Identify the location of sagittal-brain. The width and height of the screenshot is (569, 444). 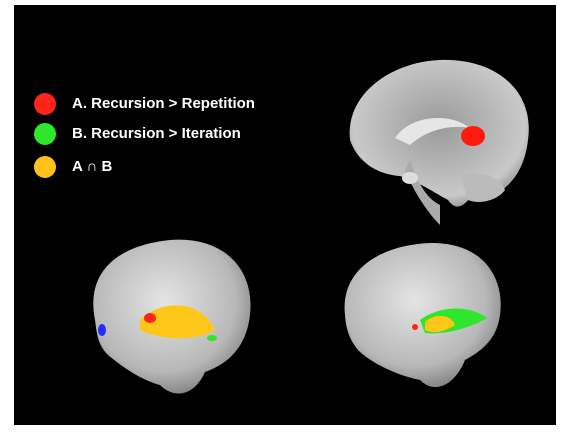
(439, 142).